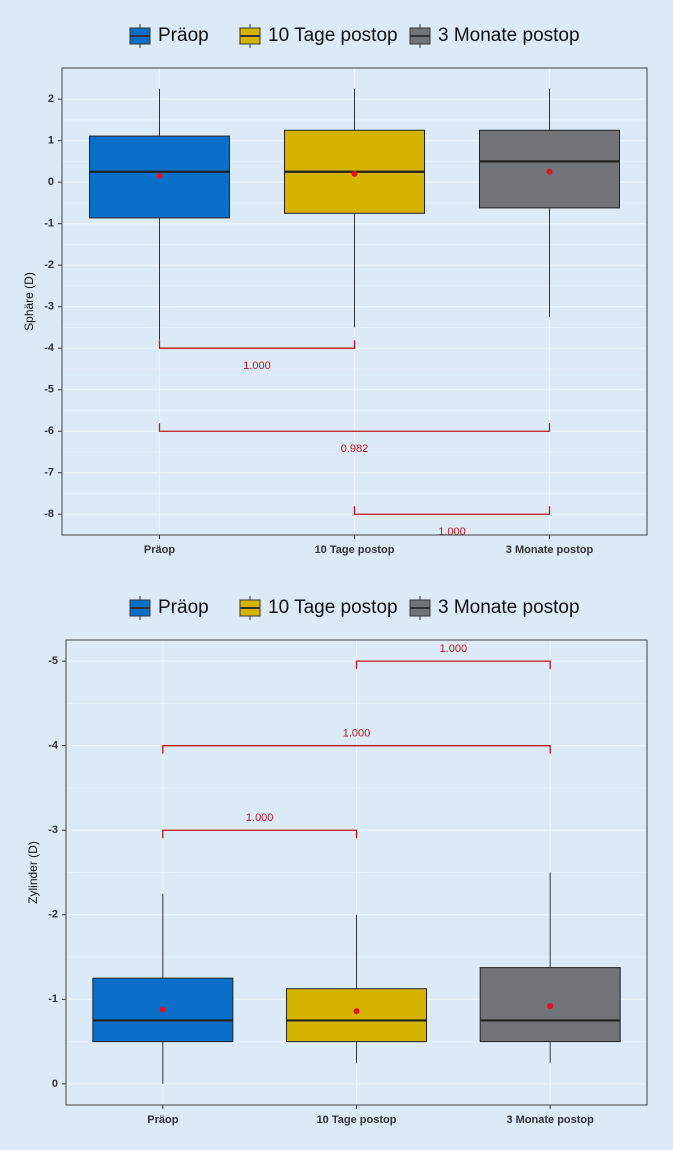  I want to click on y-tick-label: 2, so click(51, 99).